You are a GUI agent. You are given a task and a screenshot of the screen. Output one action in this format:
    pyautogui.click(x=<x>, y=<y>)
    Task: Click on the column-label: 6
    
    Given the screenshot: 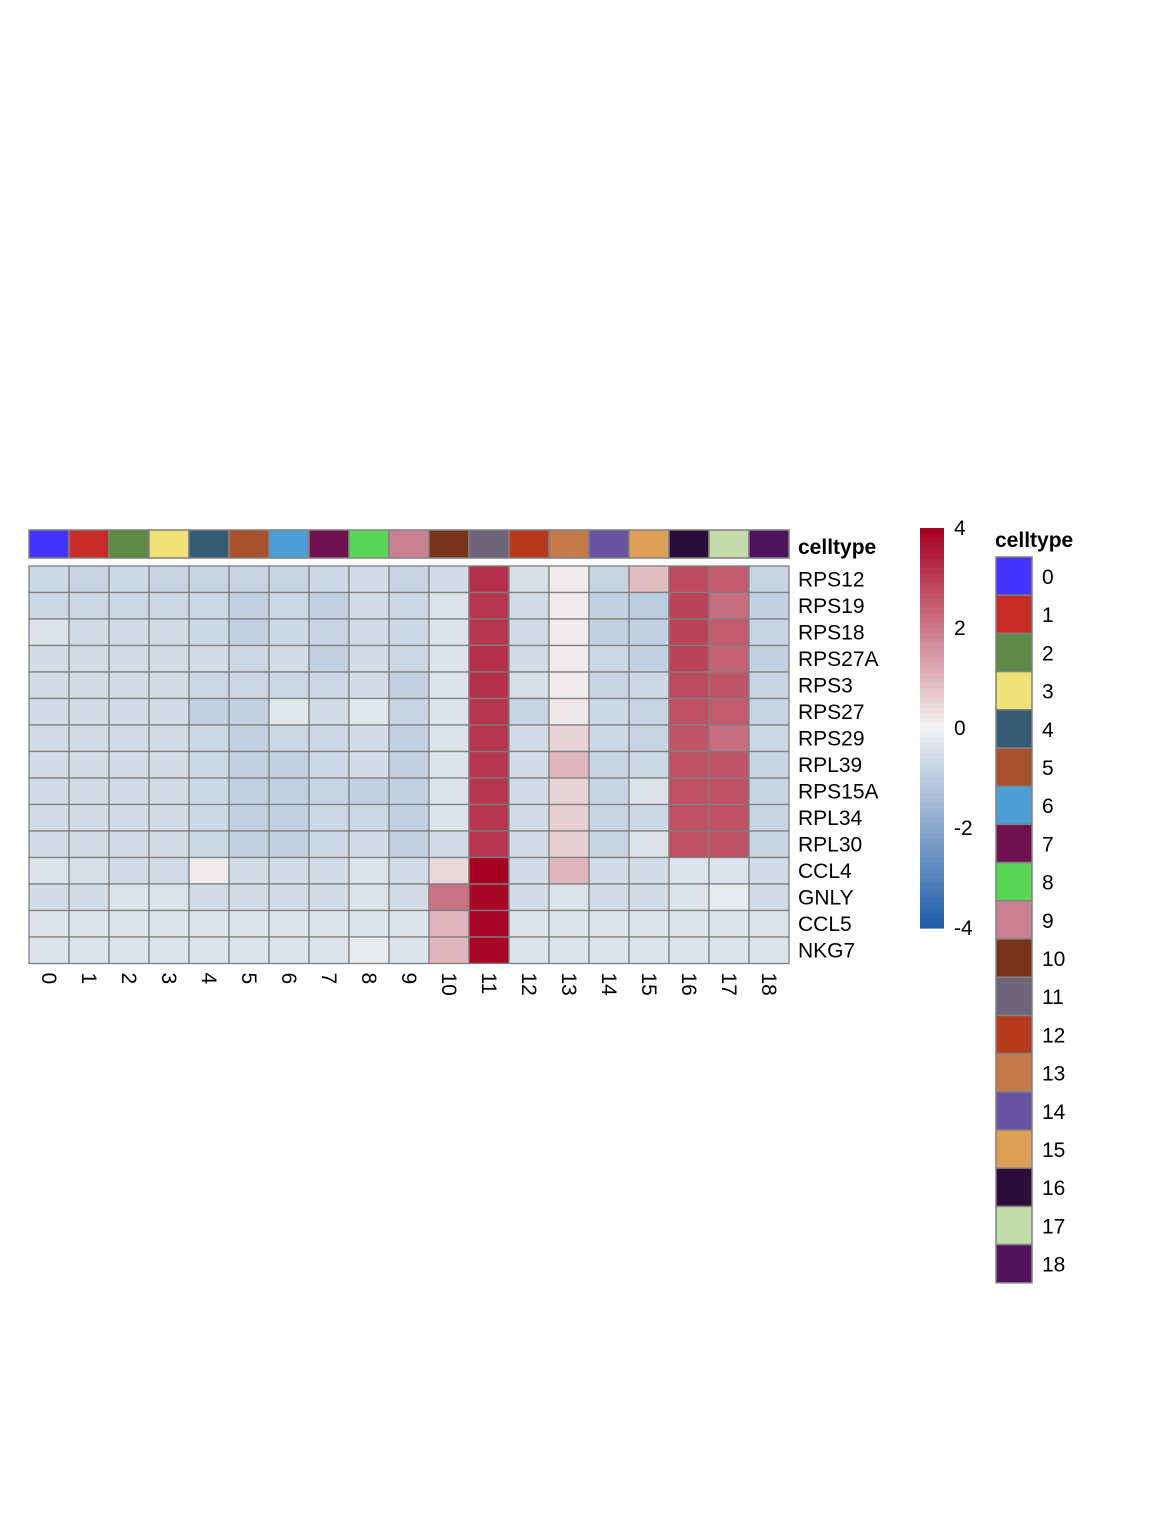 What is the action you would take?
    pyautogui.click(x=288, y=979)
    